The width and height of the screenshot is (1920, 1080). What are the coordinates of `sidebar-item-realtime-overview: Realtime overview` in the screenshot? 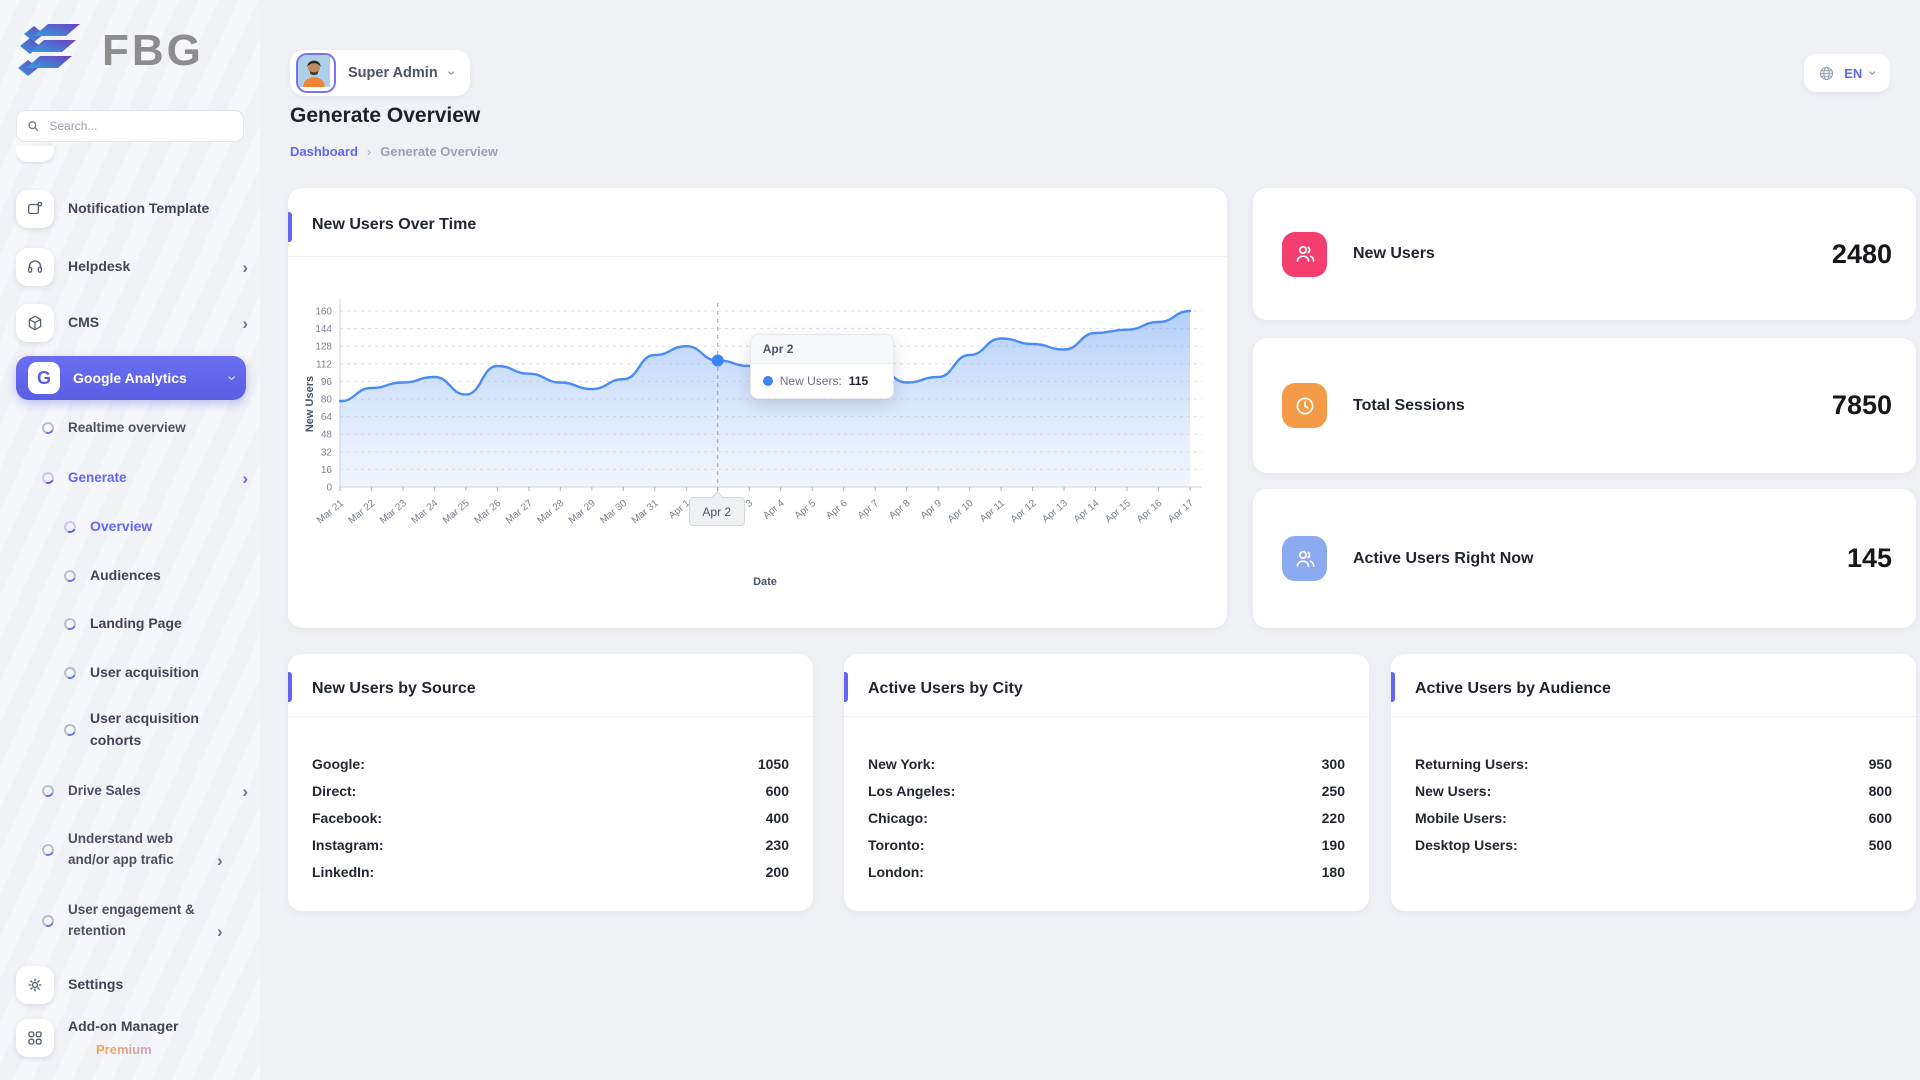 It's located at (132, 428).